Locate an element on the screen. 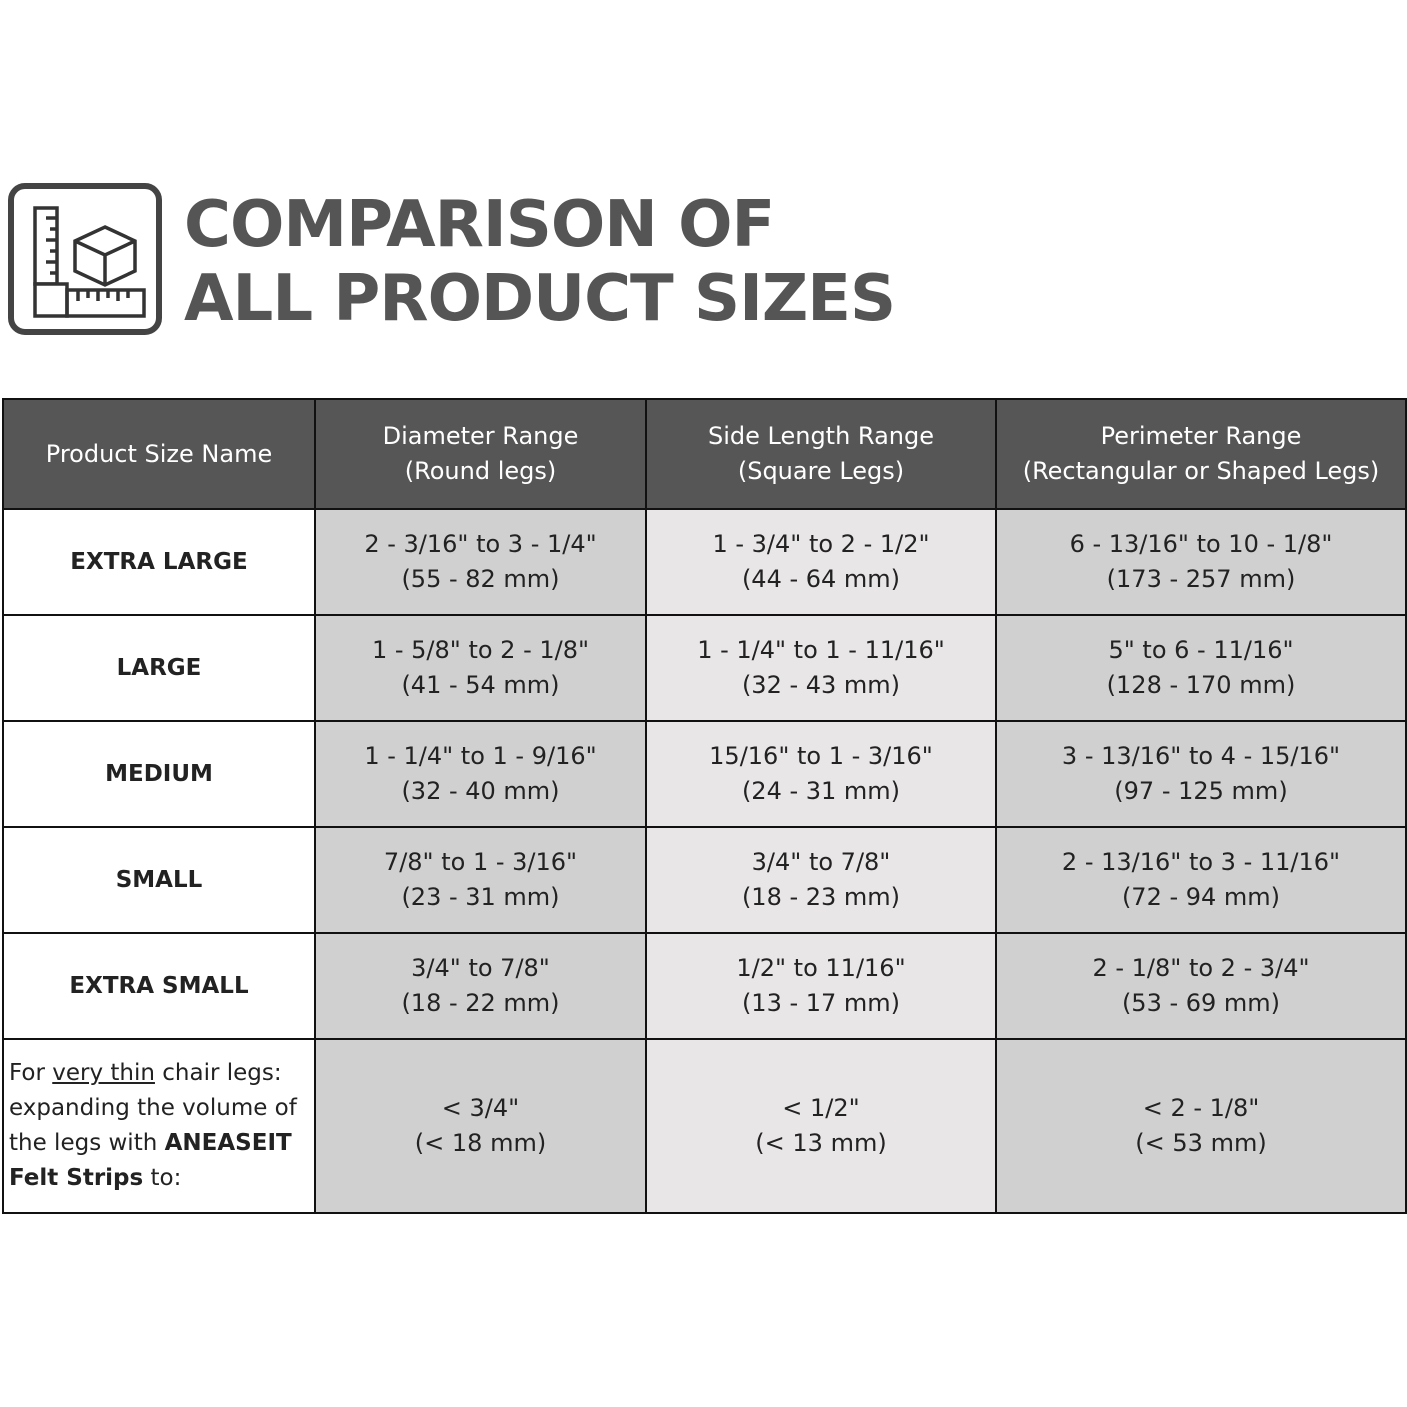 The height and width of the screenshot is (1407, 1407). cell-diameter: 3/4" to 7/8" (18 - 22 mm) is located at coordinates (480, 986).